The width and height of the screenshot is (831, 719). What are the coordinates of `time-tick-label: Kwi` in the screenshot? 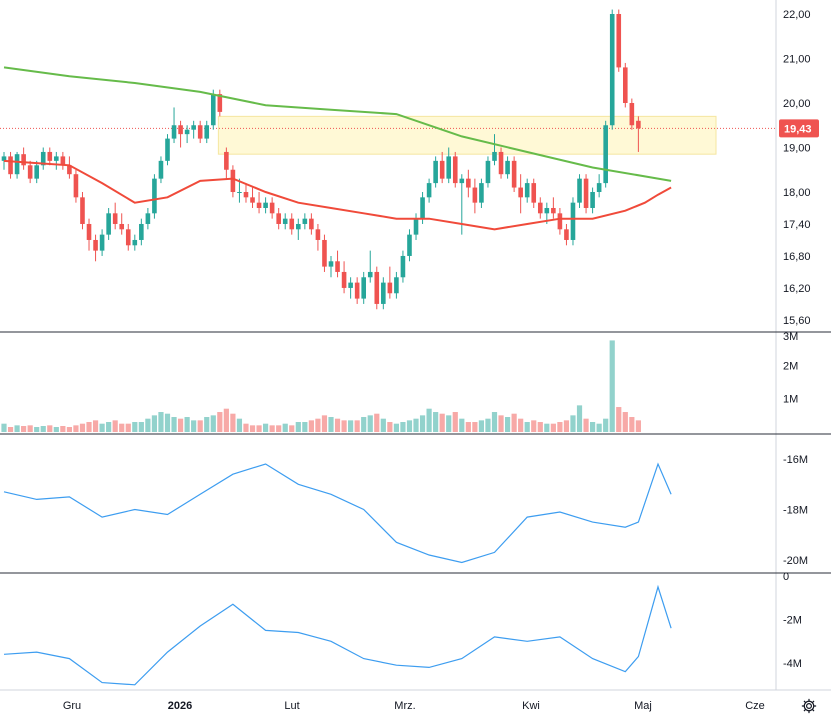 It's located at (531, 706).